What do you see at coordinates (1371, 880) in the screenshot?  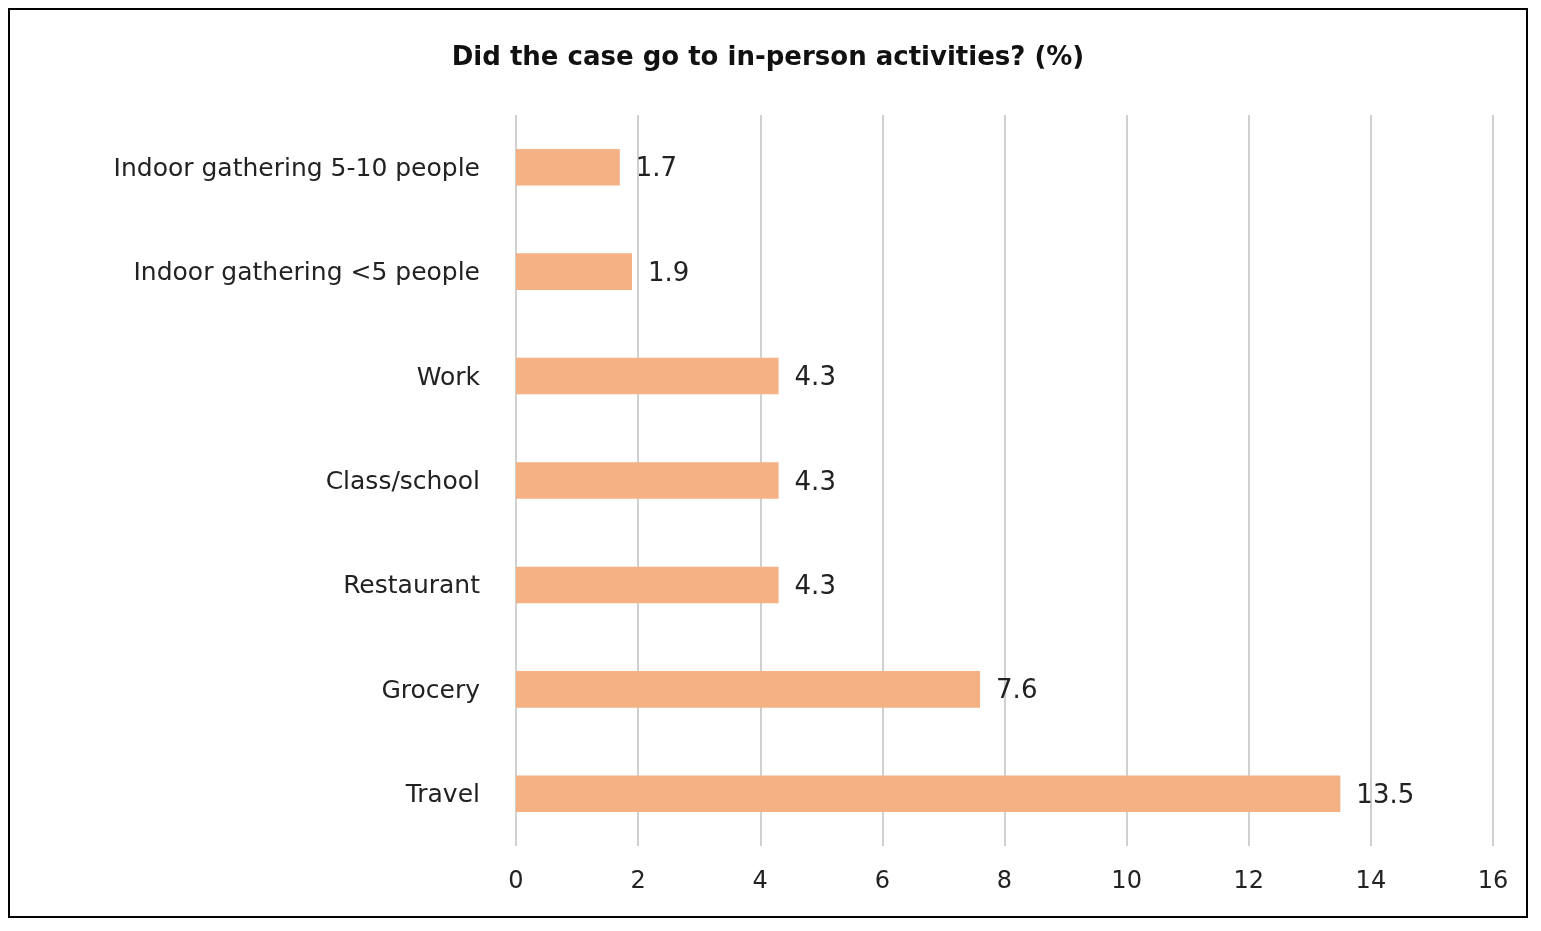 I see `x-tick-label: 14` at bounding box center [1371, 880].